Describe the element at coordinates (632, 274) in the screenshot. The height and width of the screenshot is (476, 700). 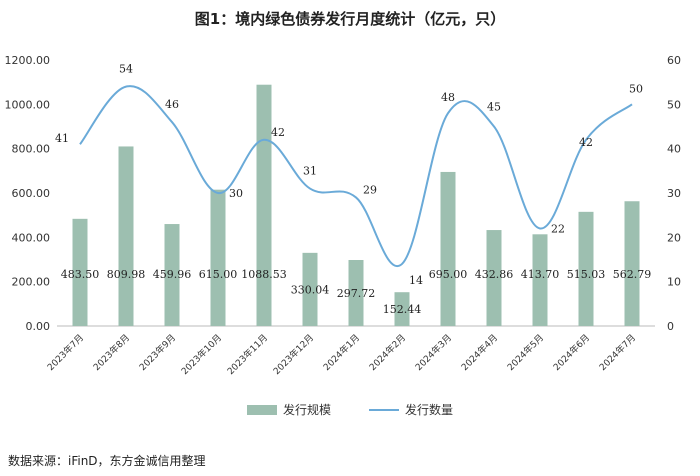
I see `bar-value-label: 562.79` at that location.